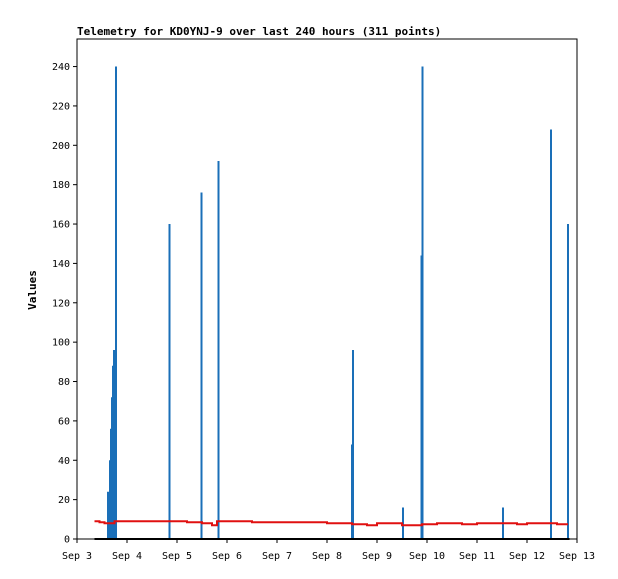  I want to click on baseline-series-line, so click(331, 523).